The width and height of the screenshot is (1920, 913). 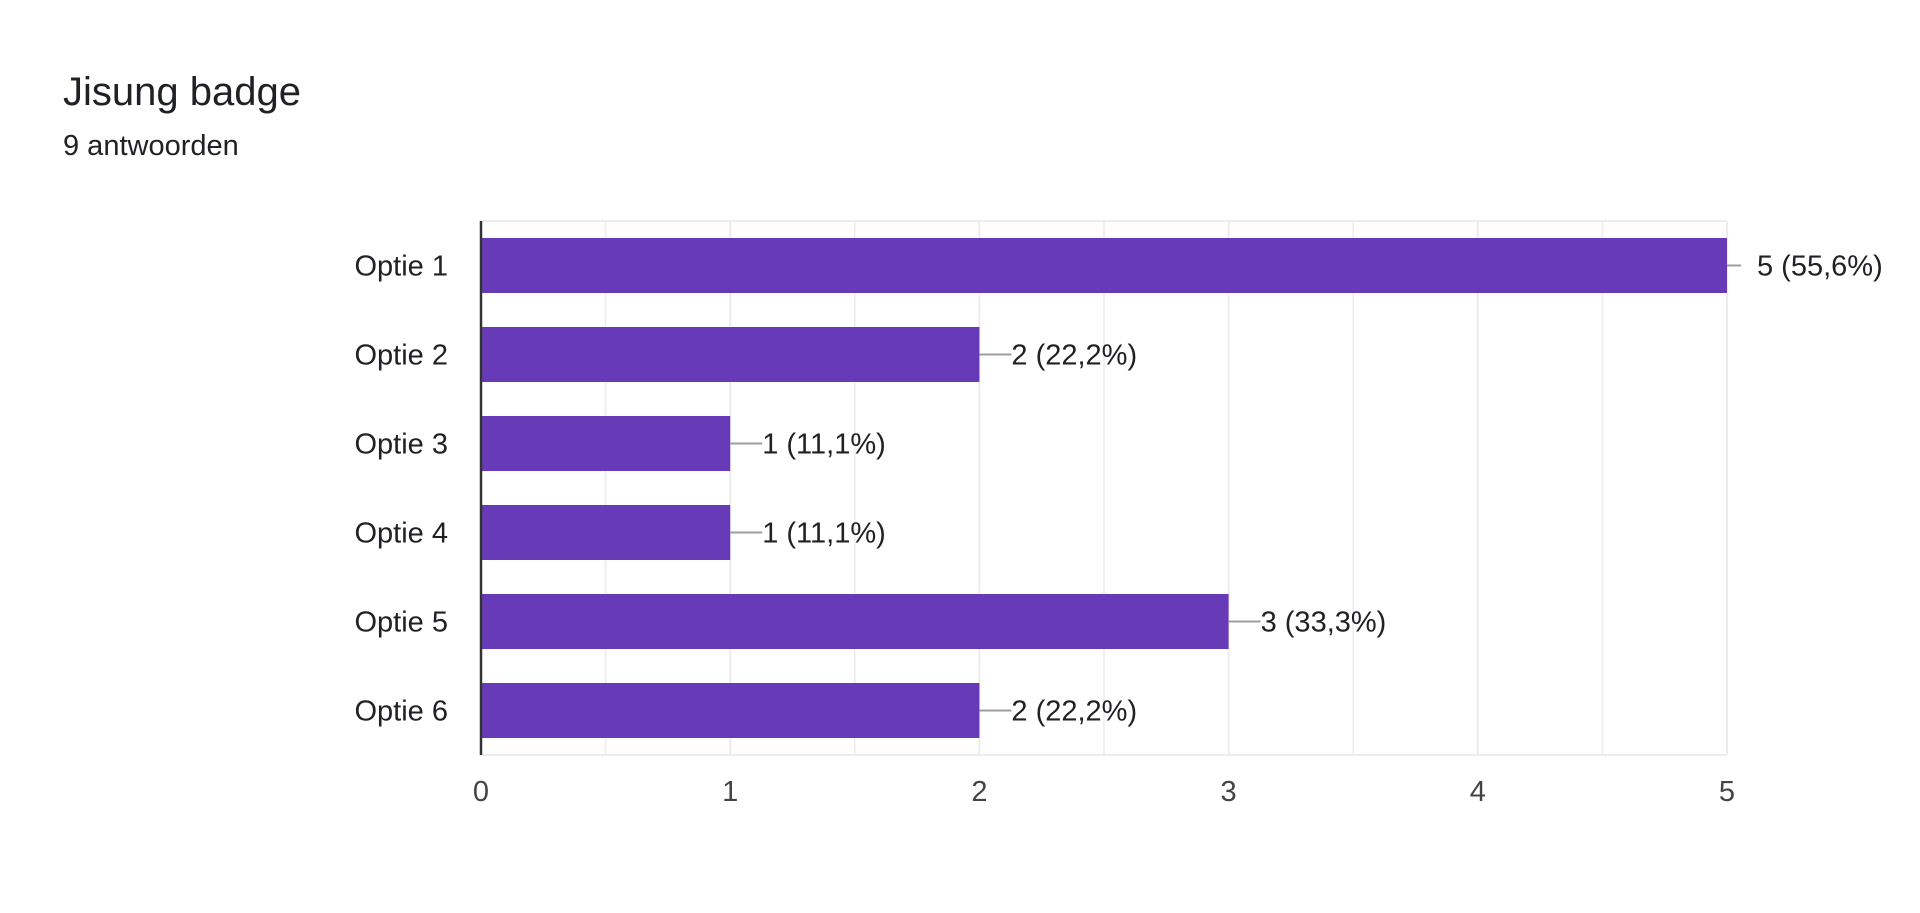 I want to click on category-label: Optie 1, so click(x=402, y=267).